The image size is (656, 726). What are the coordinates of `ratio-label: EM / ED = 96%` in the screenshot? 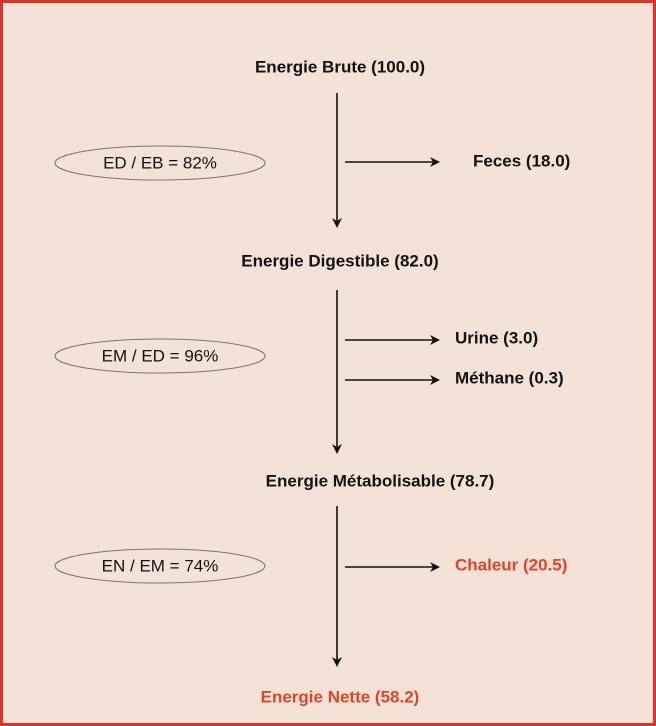 It's located at (160, 355).